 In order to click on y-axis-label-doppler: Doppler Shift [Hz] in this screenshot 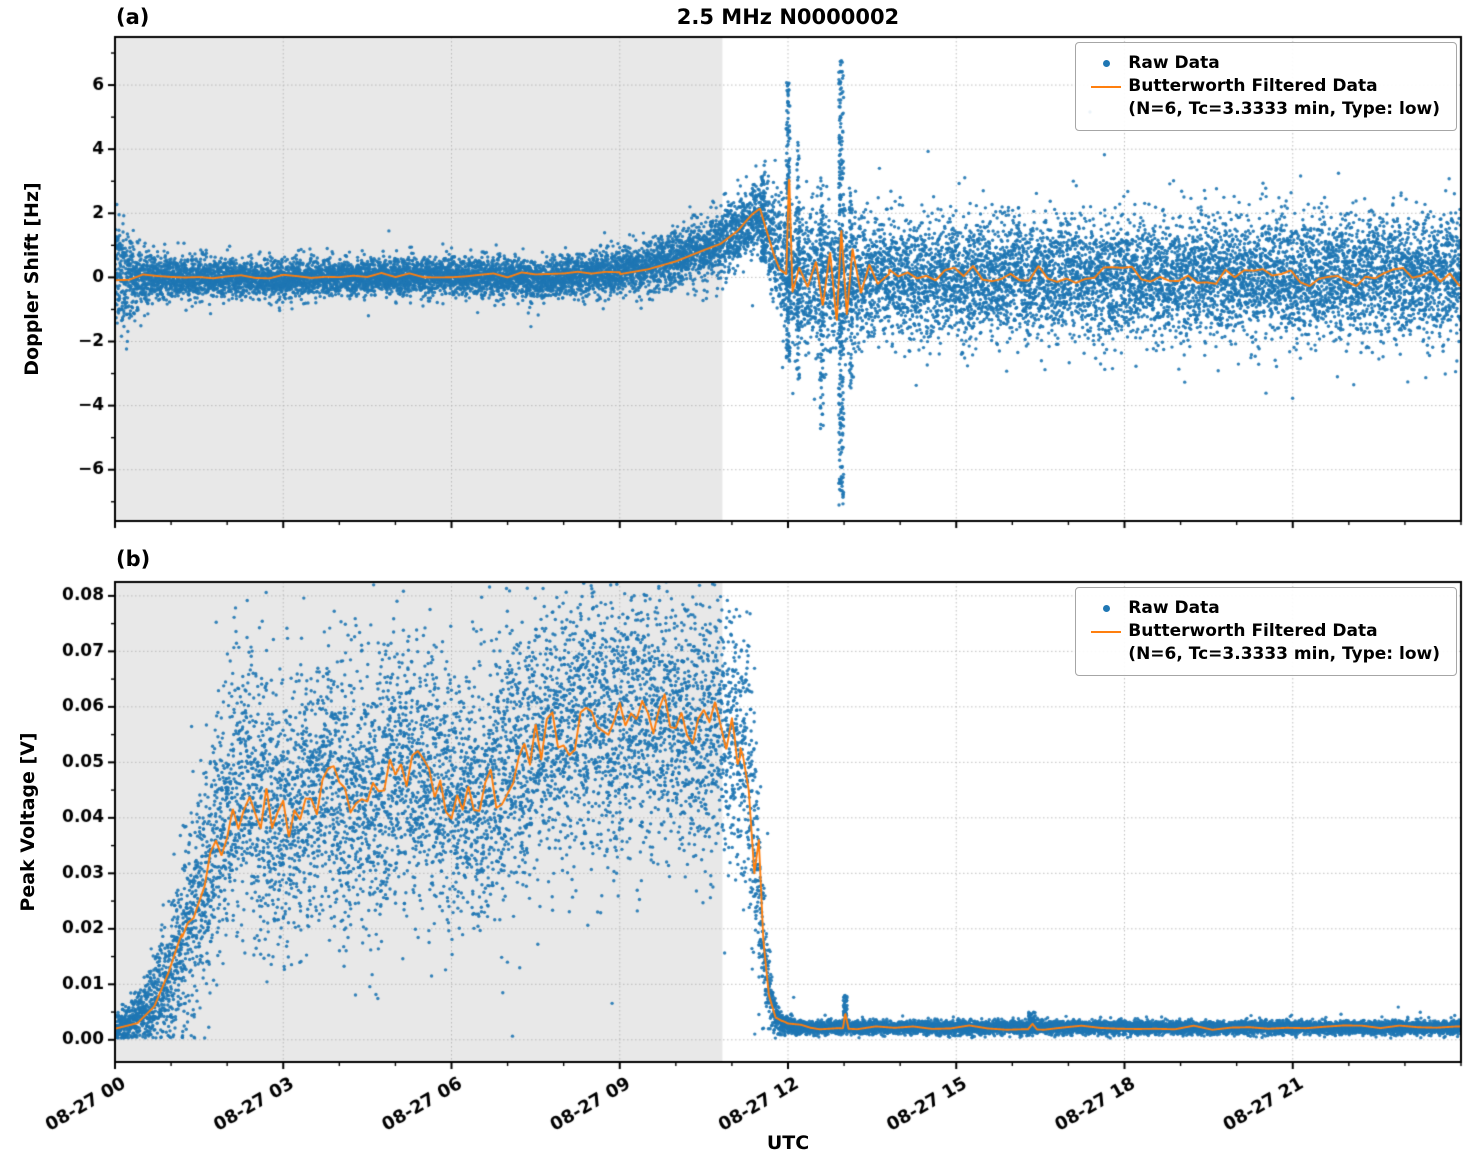, I will do `click(32, 279)`.